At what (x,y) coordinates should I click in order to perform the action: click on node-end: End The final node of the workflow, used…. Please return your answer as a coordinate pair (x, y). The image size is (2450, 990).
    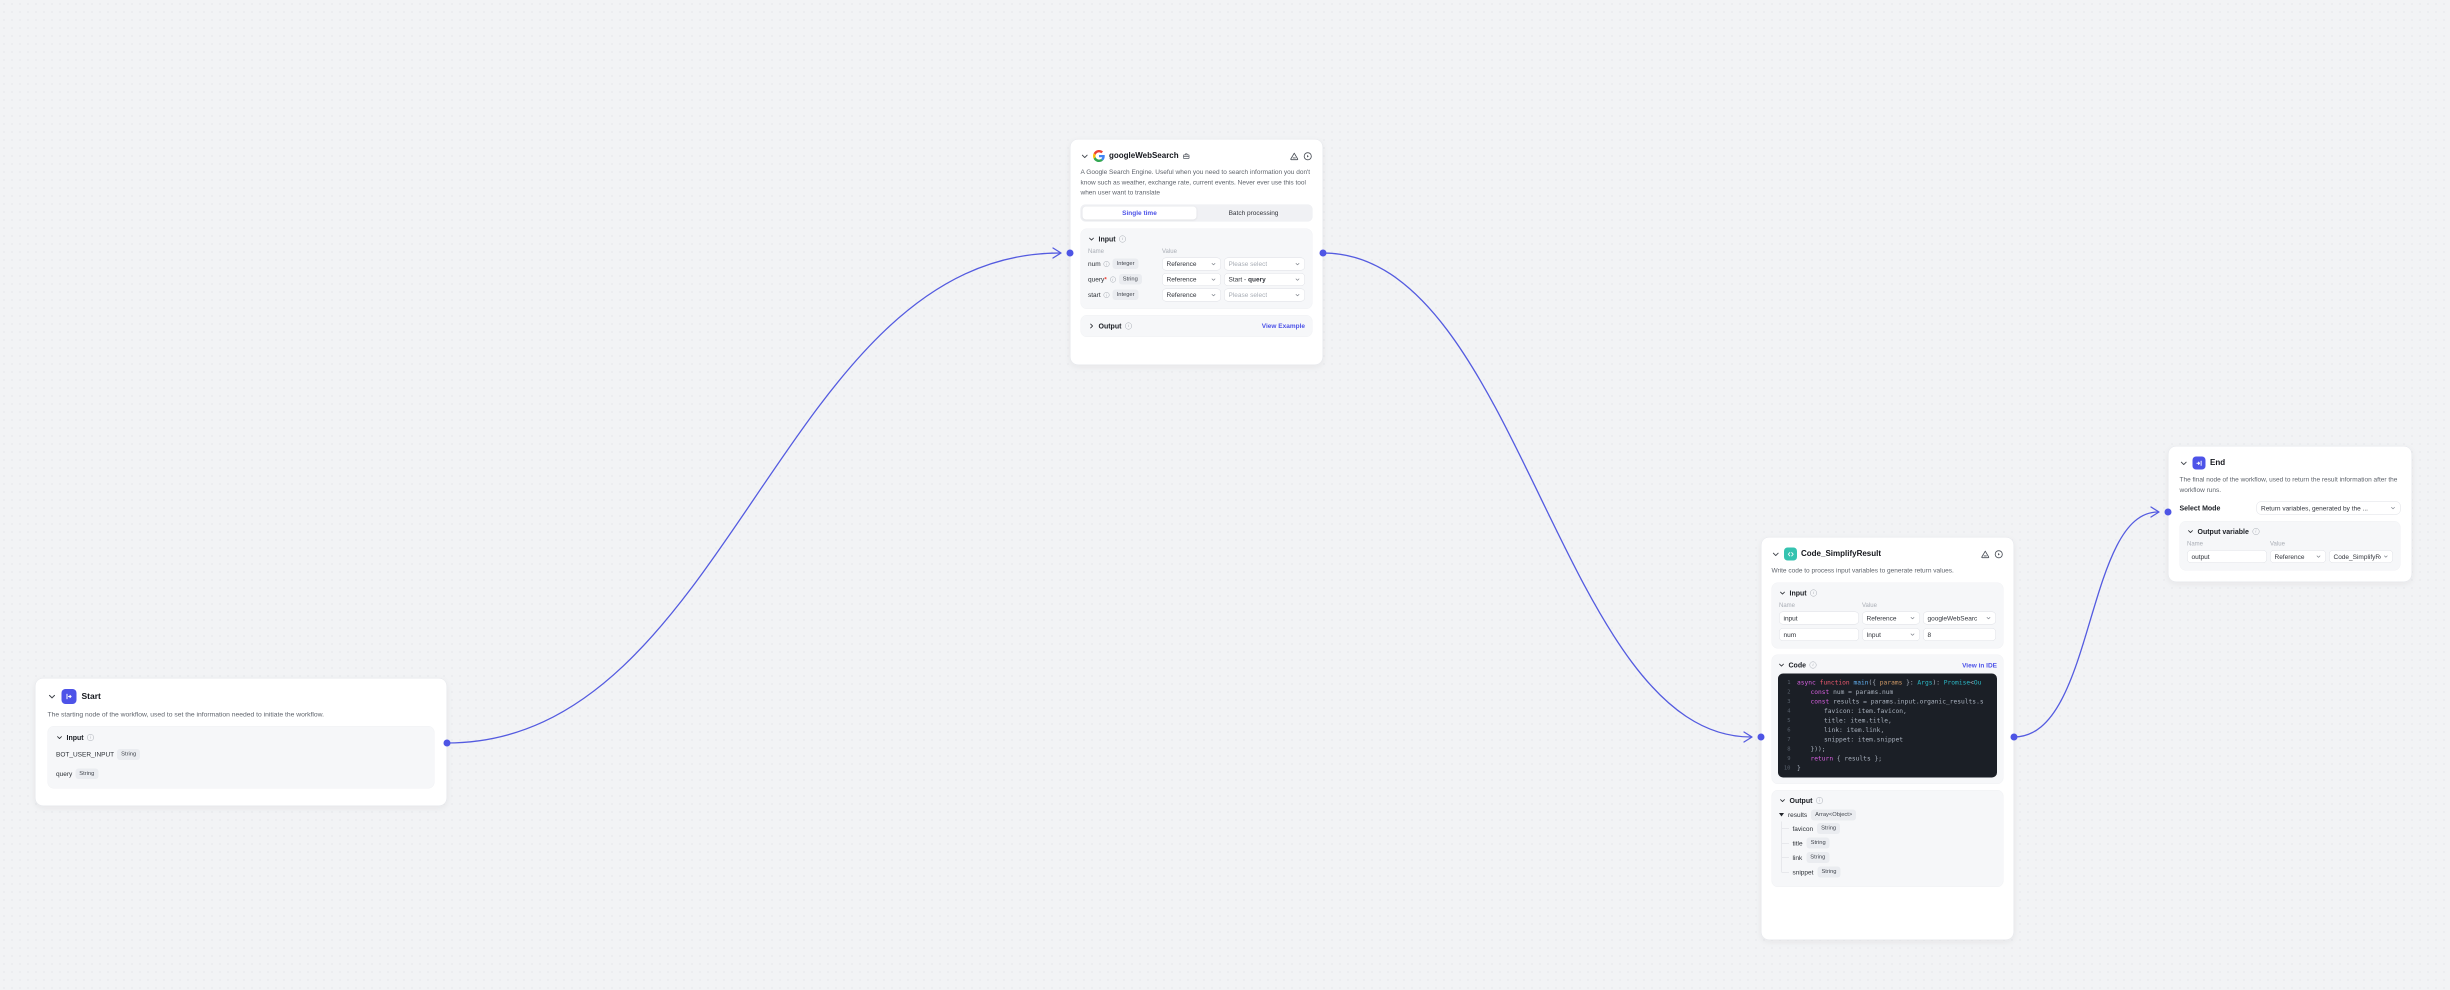
    Looking at the image, I should click on (2290, 514).